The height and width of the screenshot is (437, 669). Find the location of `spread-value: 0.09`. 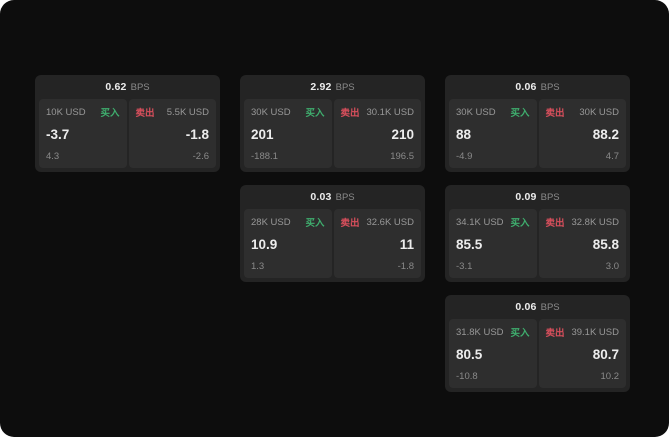

spread-value: 0.09 is located at coordinates (526, 197).